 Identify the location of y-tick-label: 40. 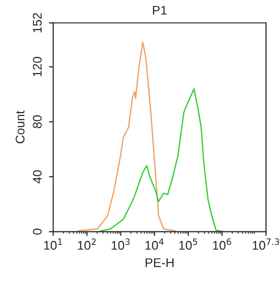
(37, 177).